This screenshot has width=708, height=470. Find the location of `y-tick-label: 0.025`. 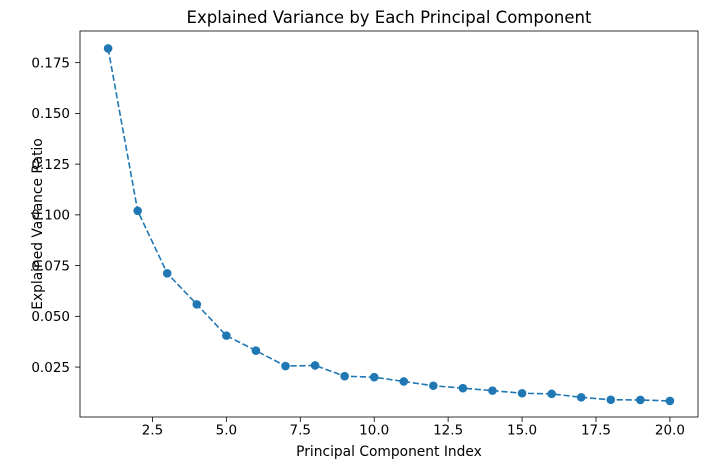

y-tick-label: 0.025 is located at coordinates (50, 368).